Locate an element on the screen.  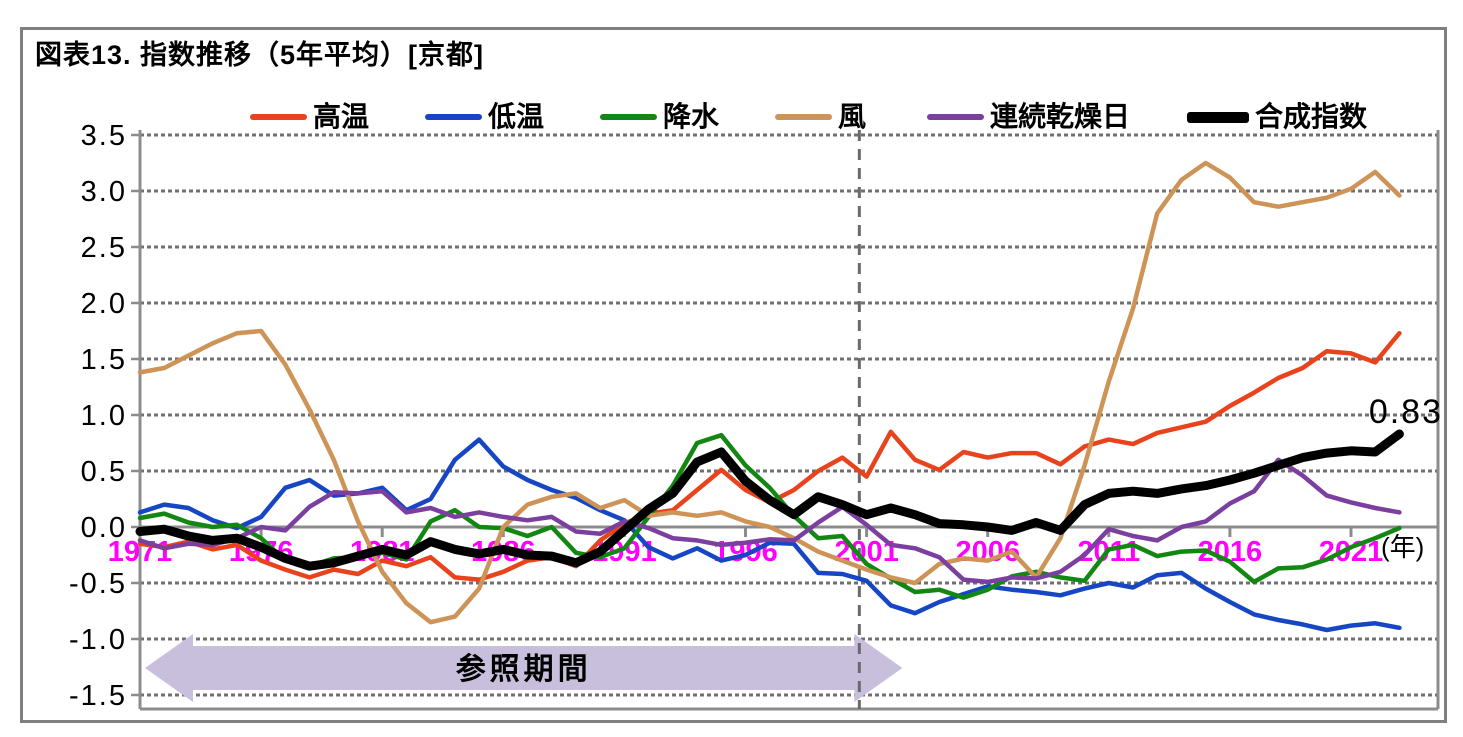
wind-line-swatch is located at coordinates (803, 117).